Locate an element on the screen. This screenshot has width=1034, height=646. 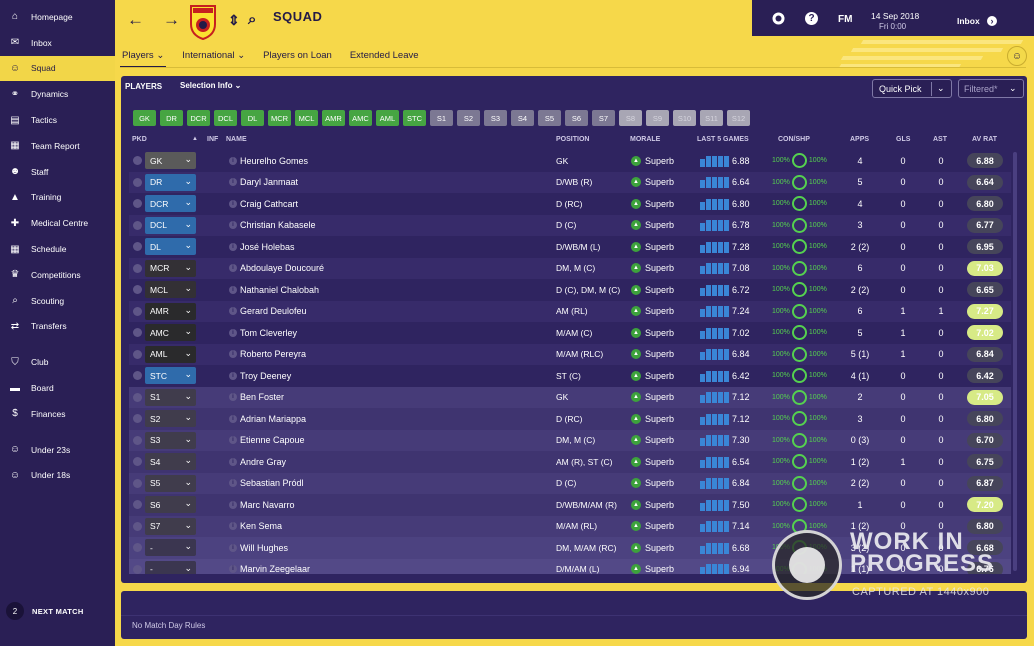
selection-dropdown: - ⌄ is located at coordinates (170, 548).